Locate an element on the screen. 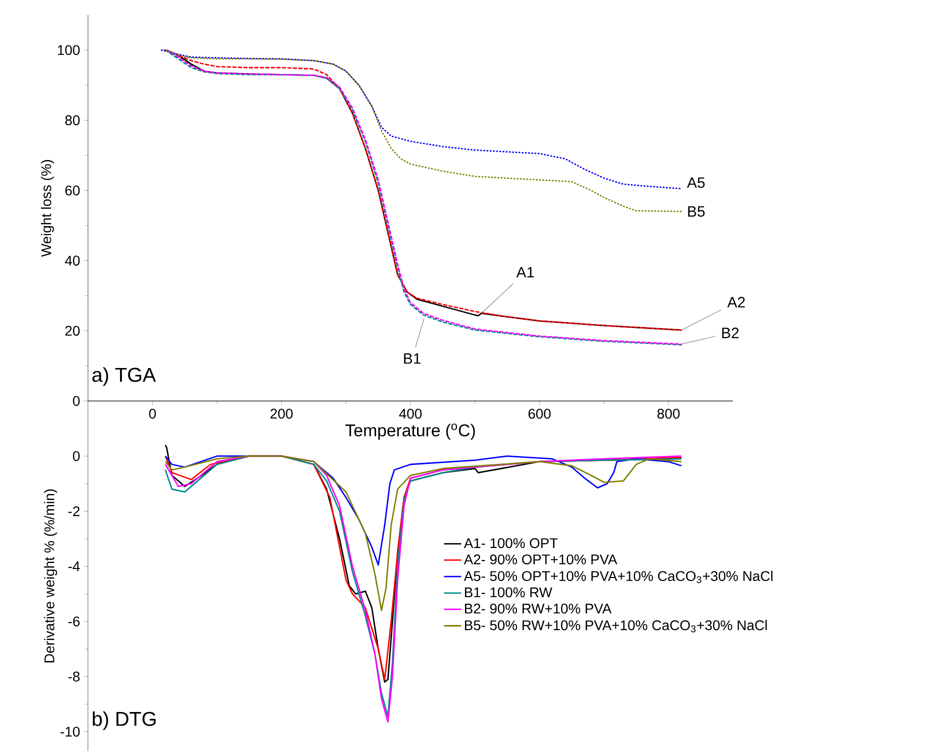  legend-label: A5- 50% OPT+10% PVA+10% CaCO$_{3}$+30% NaCl is located at coordinates (618, 577).